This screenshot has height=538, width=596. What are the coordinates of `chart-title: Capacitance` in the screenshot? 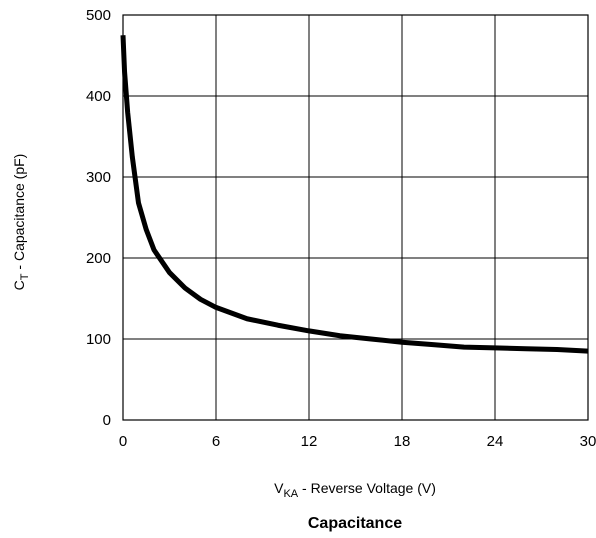 It's located at (355, 523).